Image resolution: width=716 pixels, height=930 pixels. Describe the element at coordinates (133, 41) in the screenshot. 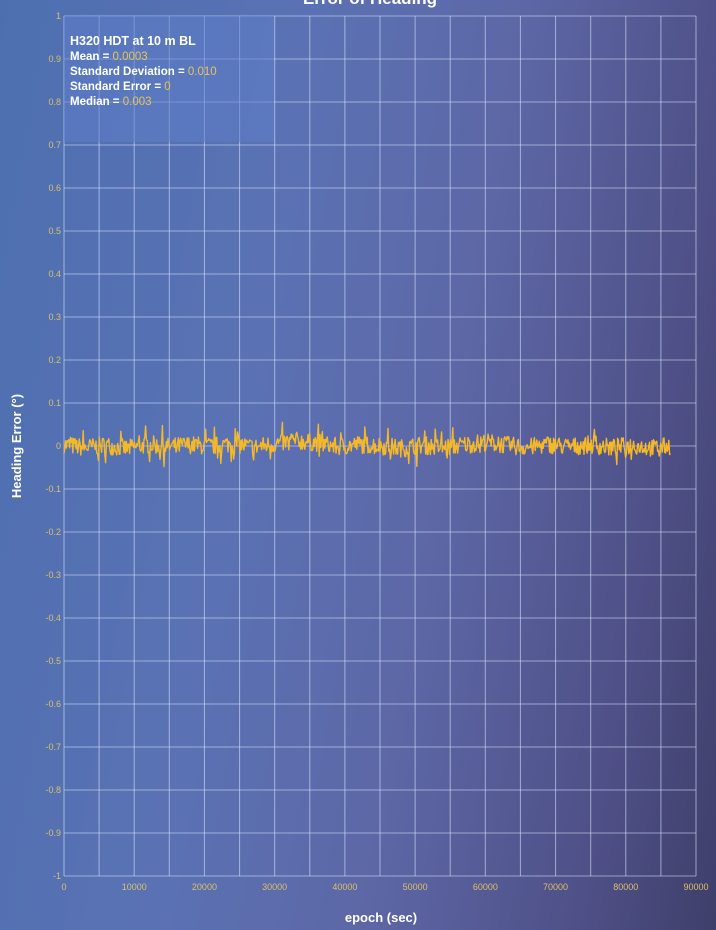

I see `stats-title: H320 HDT at 10 m BL` at that location.